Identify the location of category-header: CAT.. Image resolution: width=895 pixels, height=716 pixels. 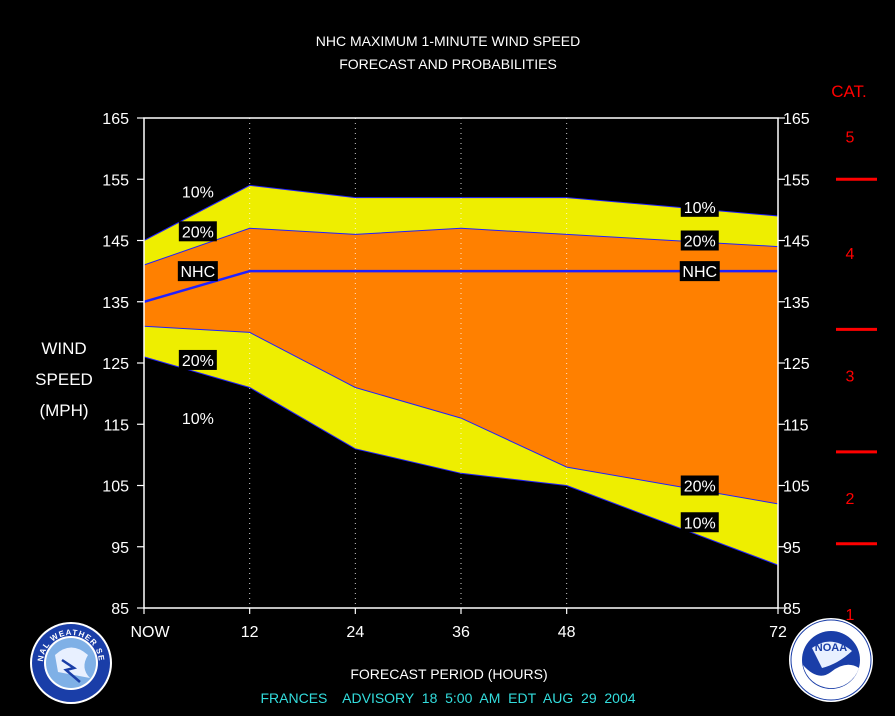
(849, 91).